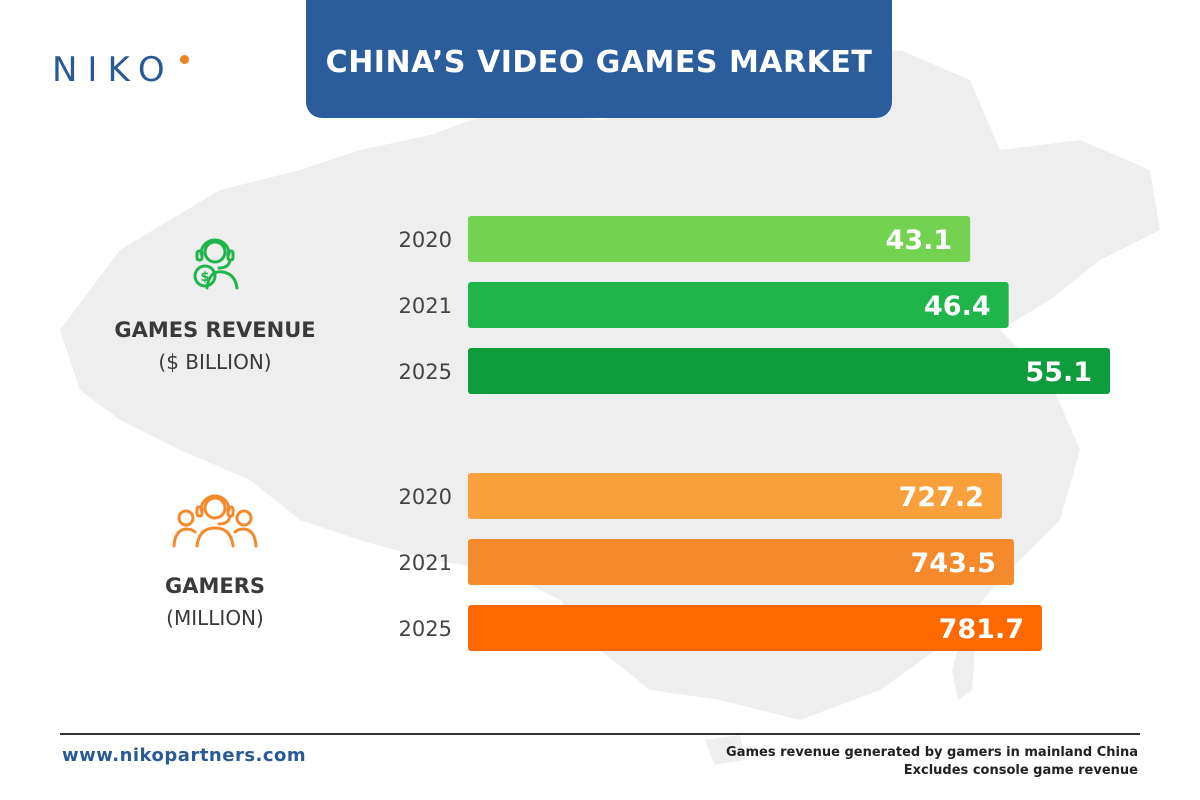 This screenshot has height=800, width=1200. I want to click on revenue-year-label: 2025, so click(425, 372).